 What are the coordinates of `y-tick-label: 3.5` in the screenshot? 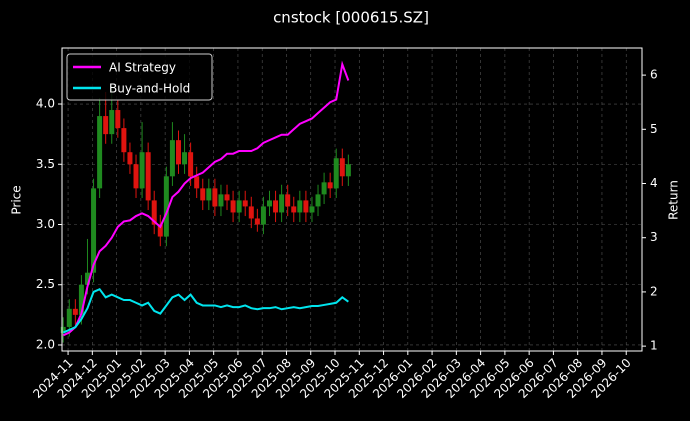 It's located at (45, 164).